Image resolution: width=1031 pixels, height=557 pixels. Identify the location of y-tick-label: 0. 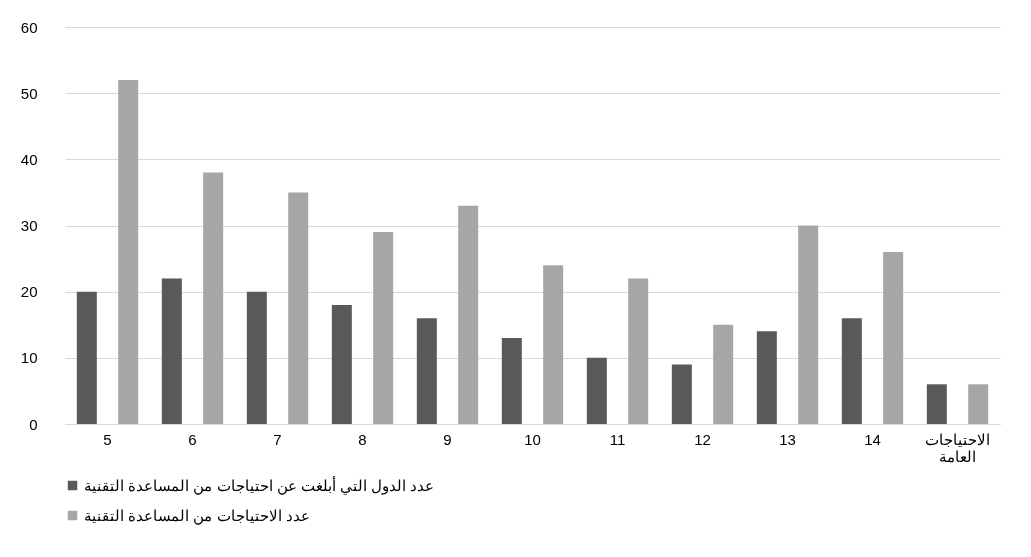
(33, 424).